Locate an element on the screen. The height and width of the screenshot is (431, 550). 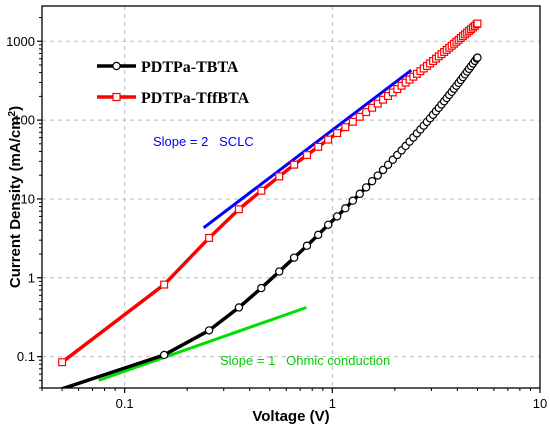
slope-2-annotation: Slope = 2 SCLC is located at coordinates (203, 141).